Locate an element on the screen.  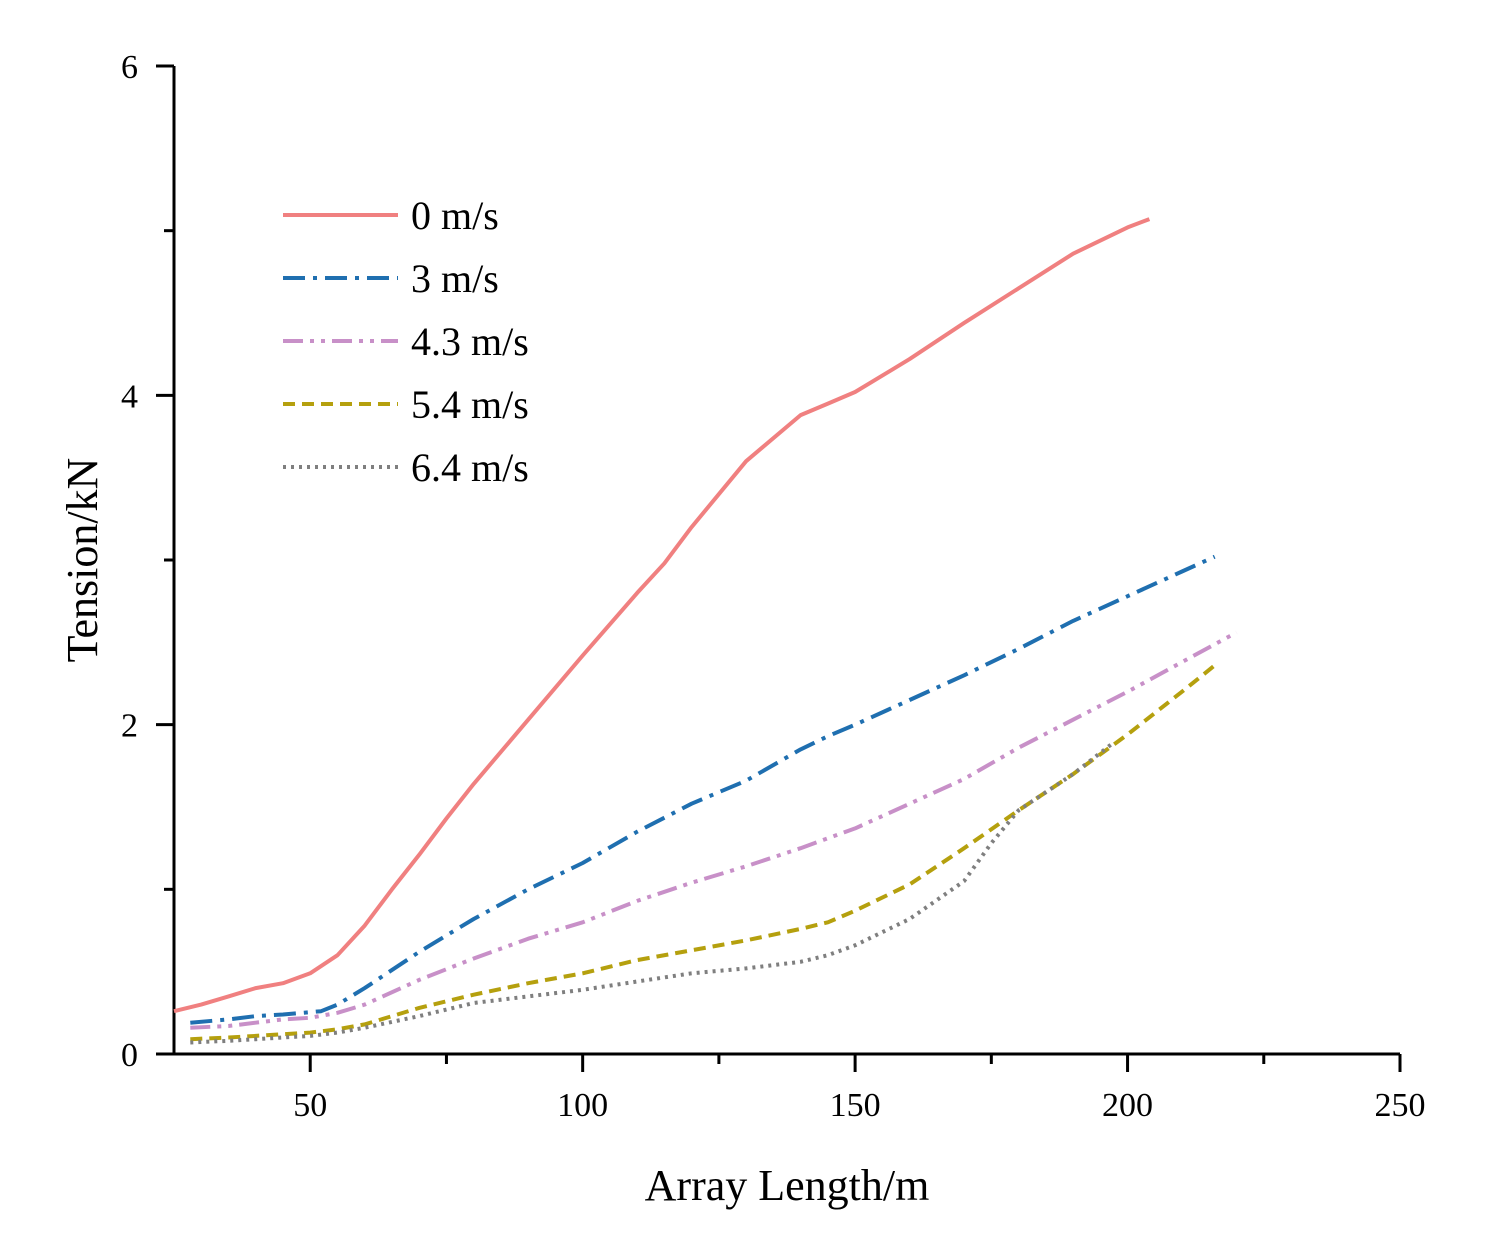
y-tick-label: 0 is located at coordinates (129, 1055).